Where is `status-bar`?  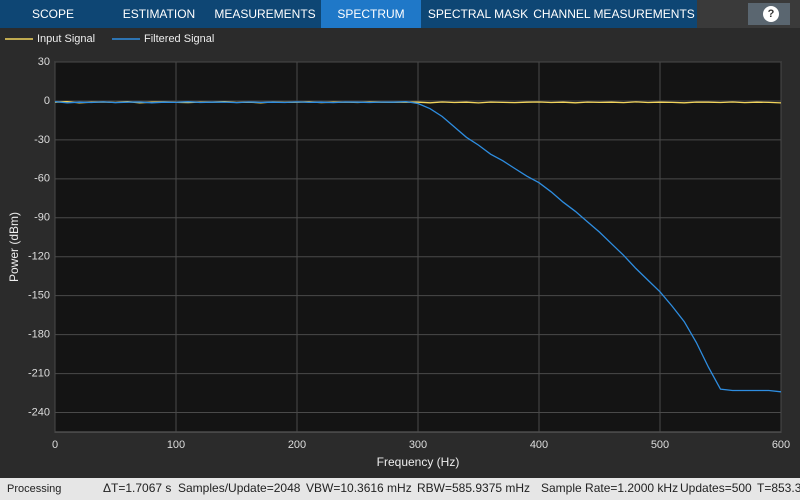 status-bar is located at coordinates (400, 489).